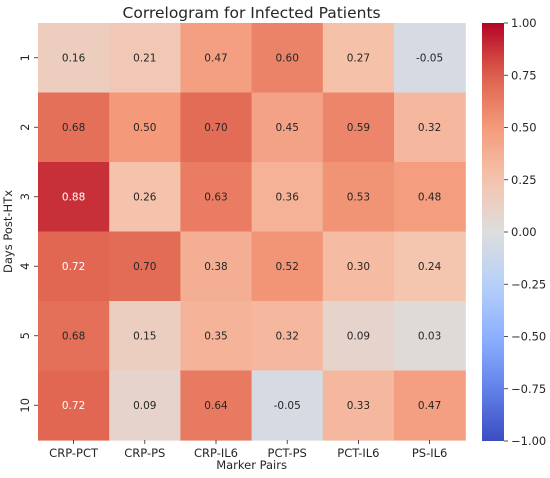 The image size is (550, 478). What do you see at coordinates (25, 57) in the screenshot?
I see `y-tick-label-0: 1` at bounding box center [25, 57].